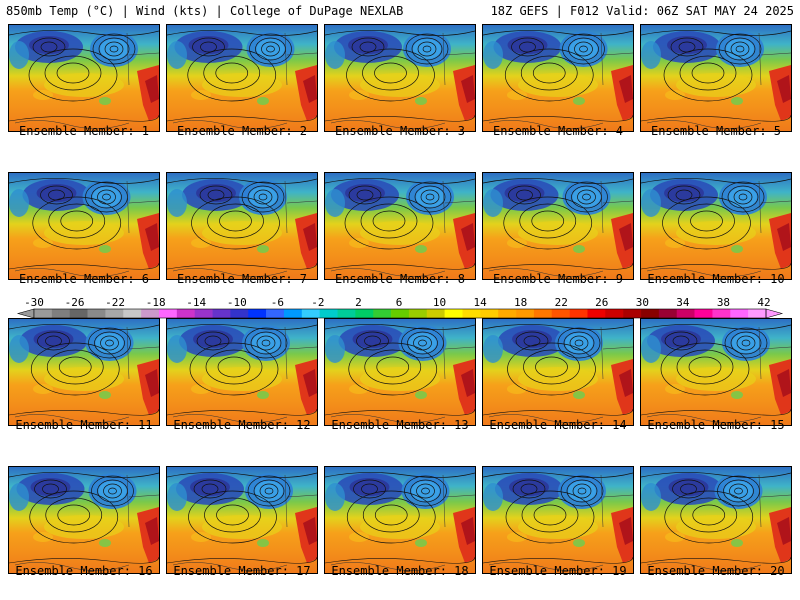 Image resolution: width=800 pixels, height=600 pixels. What do you see at coordinates (25, 313) in the screenshot?
I see `colorbar-min-arrow` at bounding box center [25, 313].